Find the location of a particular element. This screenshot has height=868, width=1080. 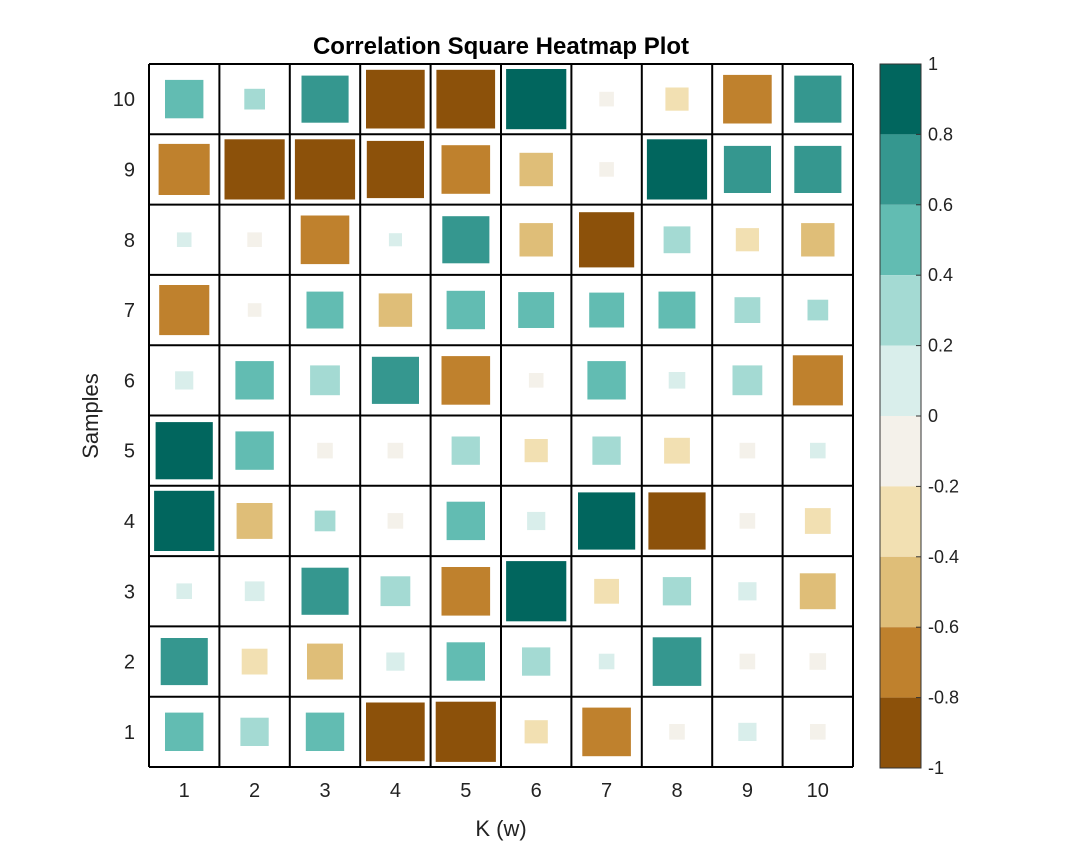

colorbar-tick-label: -0.8 is located at coordinates (943, 698).